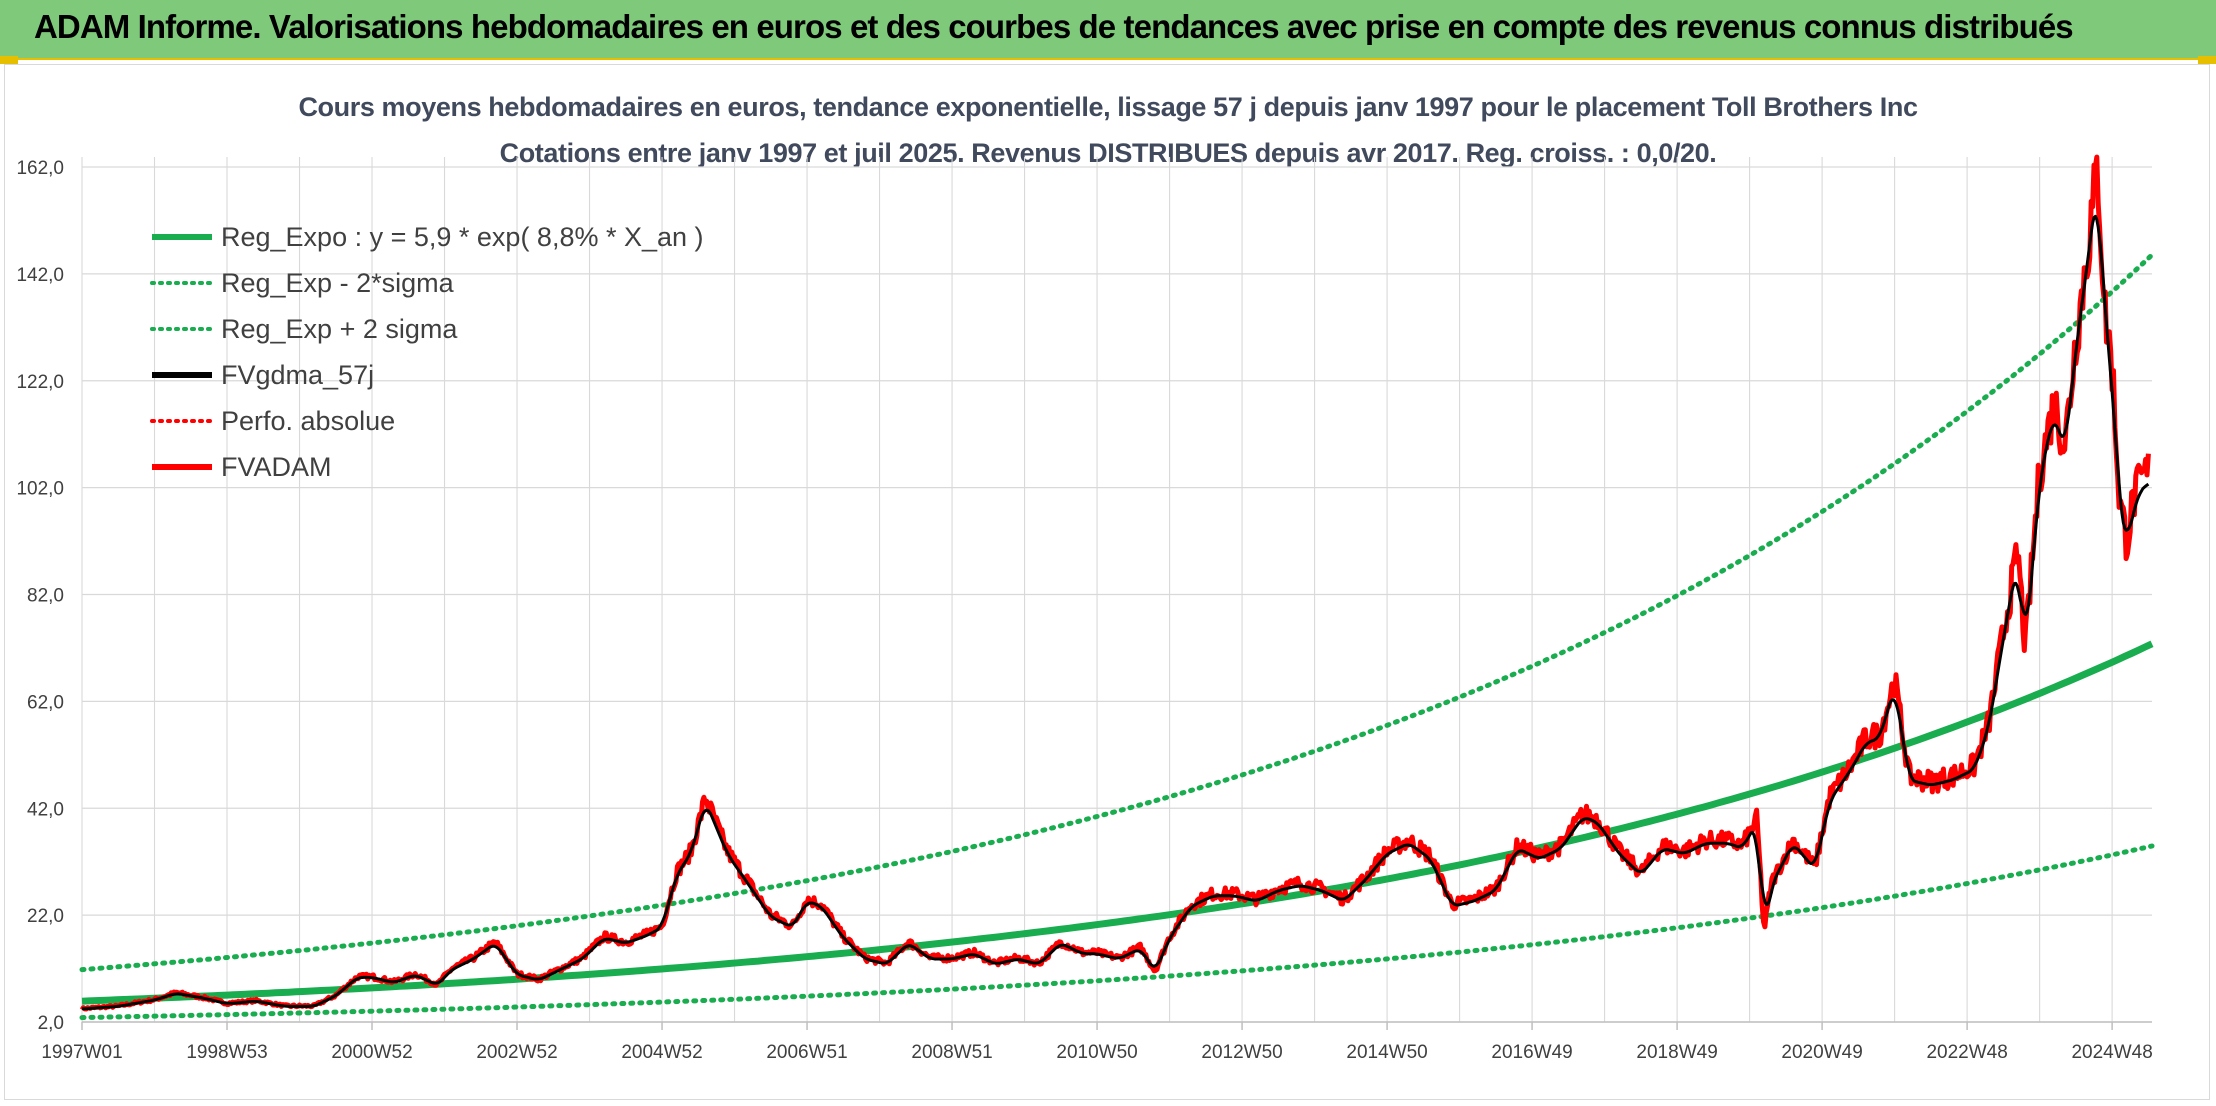 This screenshot has width=2216, height=1106. Describe the element at coordinates (1966, 1052) in the screenshot. I see `x-tick-label: 2022W48` at that location.